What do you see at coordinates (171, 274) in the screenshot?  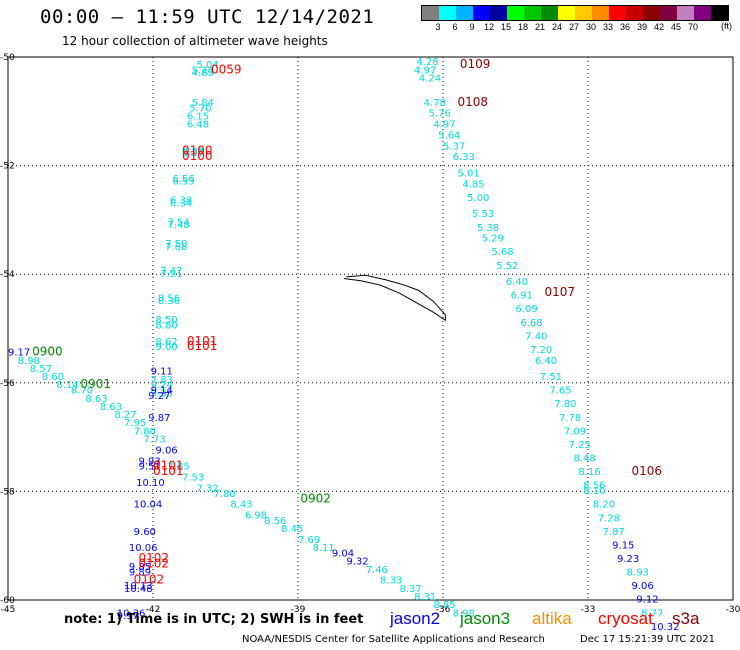 I see `wave-height-value: 7.91` at bounding box center [171, 274].